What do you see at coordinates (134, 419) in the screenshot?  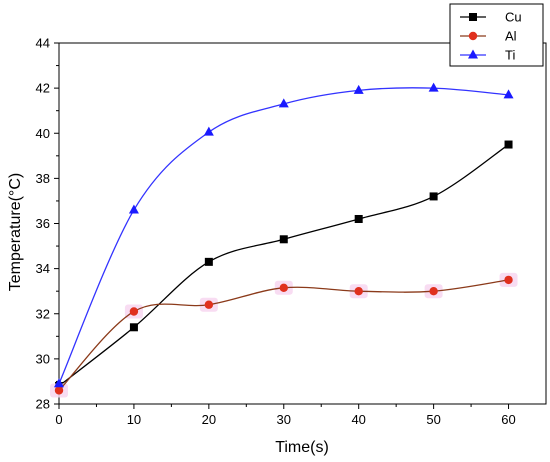 I see `x-tick-label: 10` at bounding box center [134, 419].